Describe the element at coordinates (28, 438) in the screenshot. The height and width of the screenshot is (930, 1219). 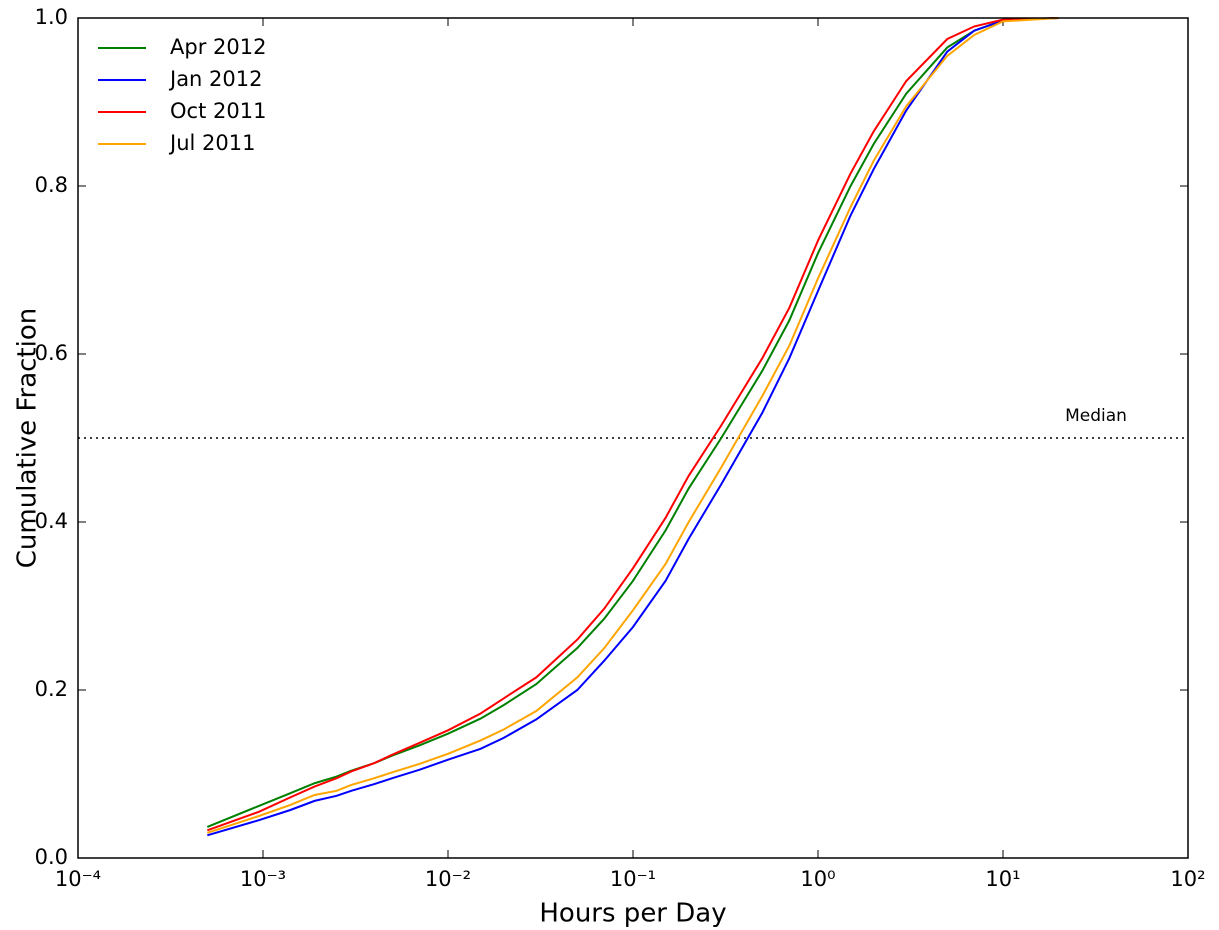
I see `y-axis-label: Cumulative Fraction` at that location.